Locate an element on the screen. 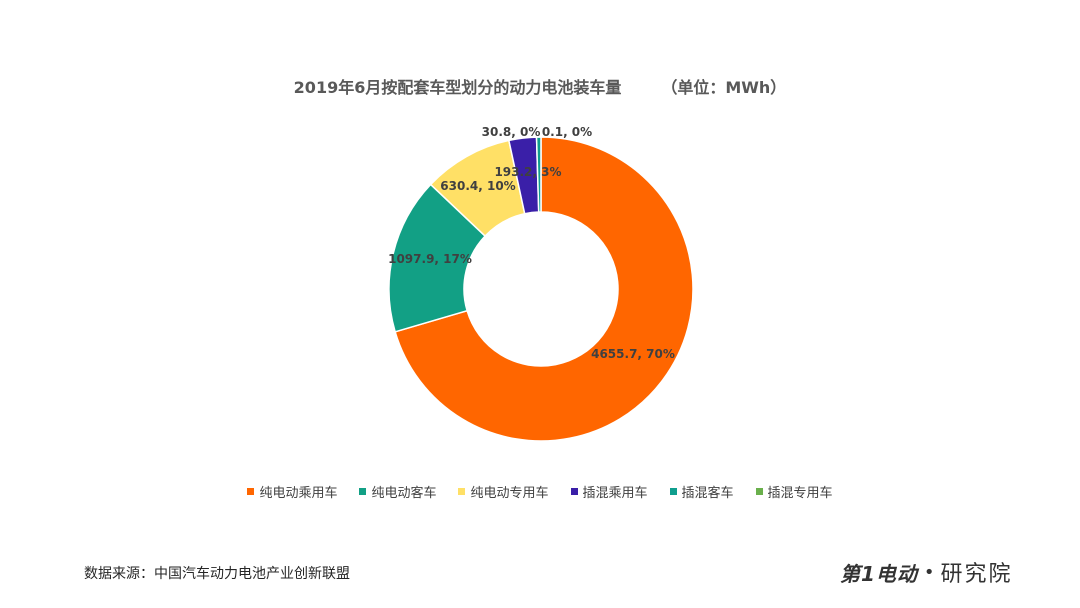 The height and width of the screenshot is (608, 1080). legend-label: 插混乘用车 is located at coordinates (615, 493).